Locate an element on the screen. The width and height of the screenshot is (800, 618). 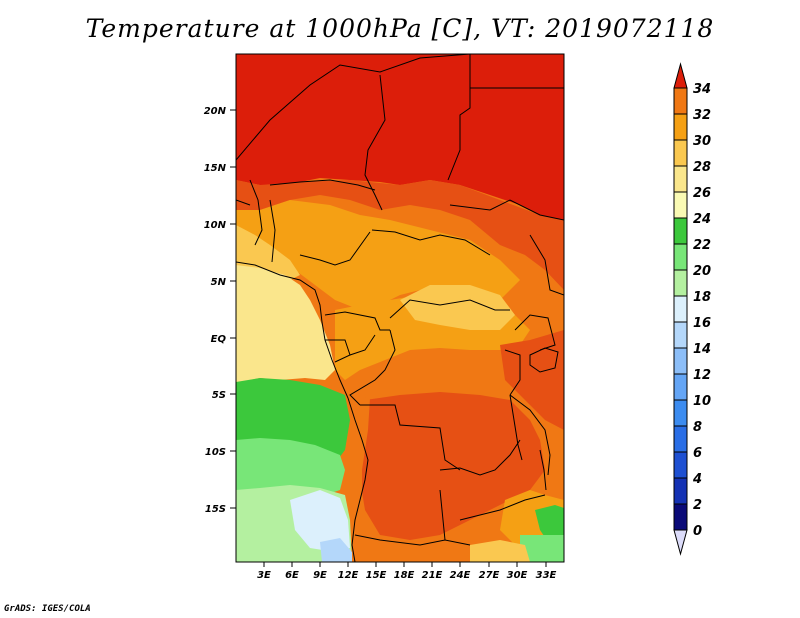
border-chad-sudan is located at coordinates (375, 142).